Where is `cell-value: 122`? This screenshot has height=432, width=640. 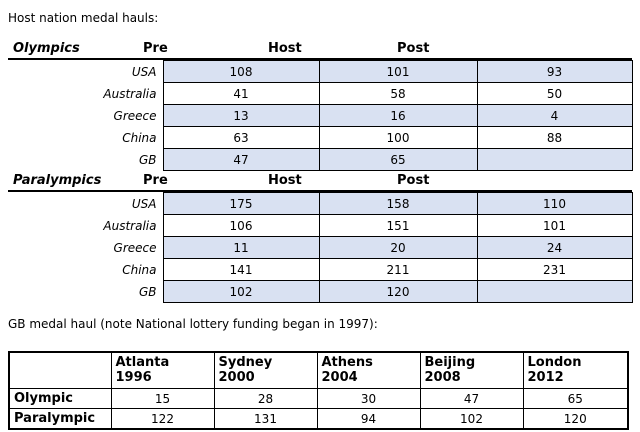 cell-value: 122 is located at coordinates (162, 419).